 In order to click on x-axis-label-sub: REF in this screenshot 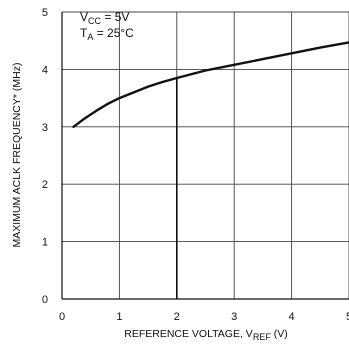, I will do `click(262, 337)`.